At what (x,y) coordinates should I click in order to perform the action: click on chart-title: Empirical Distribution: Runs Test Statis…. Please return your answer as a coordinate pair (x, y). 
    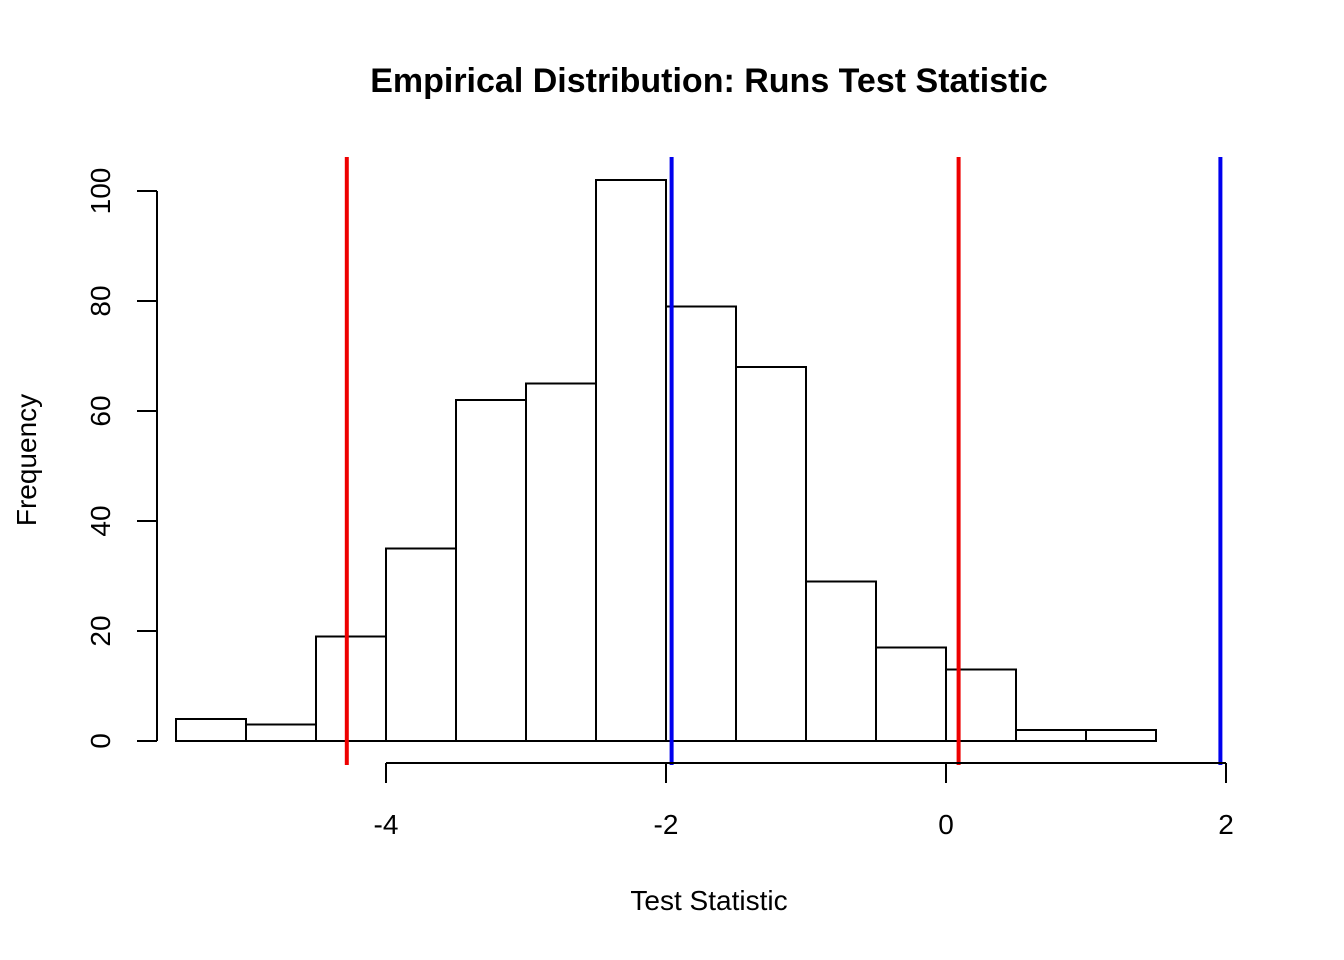
    Looking at the image, I should click on (709, 81).